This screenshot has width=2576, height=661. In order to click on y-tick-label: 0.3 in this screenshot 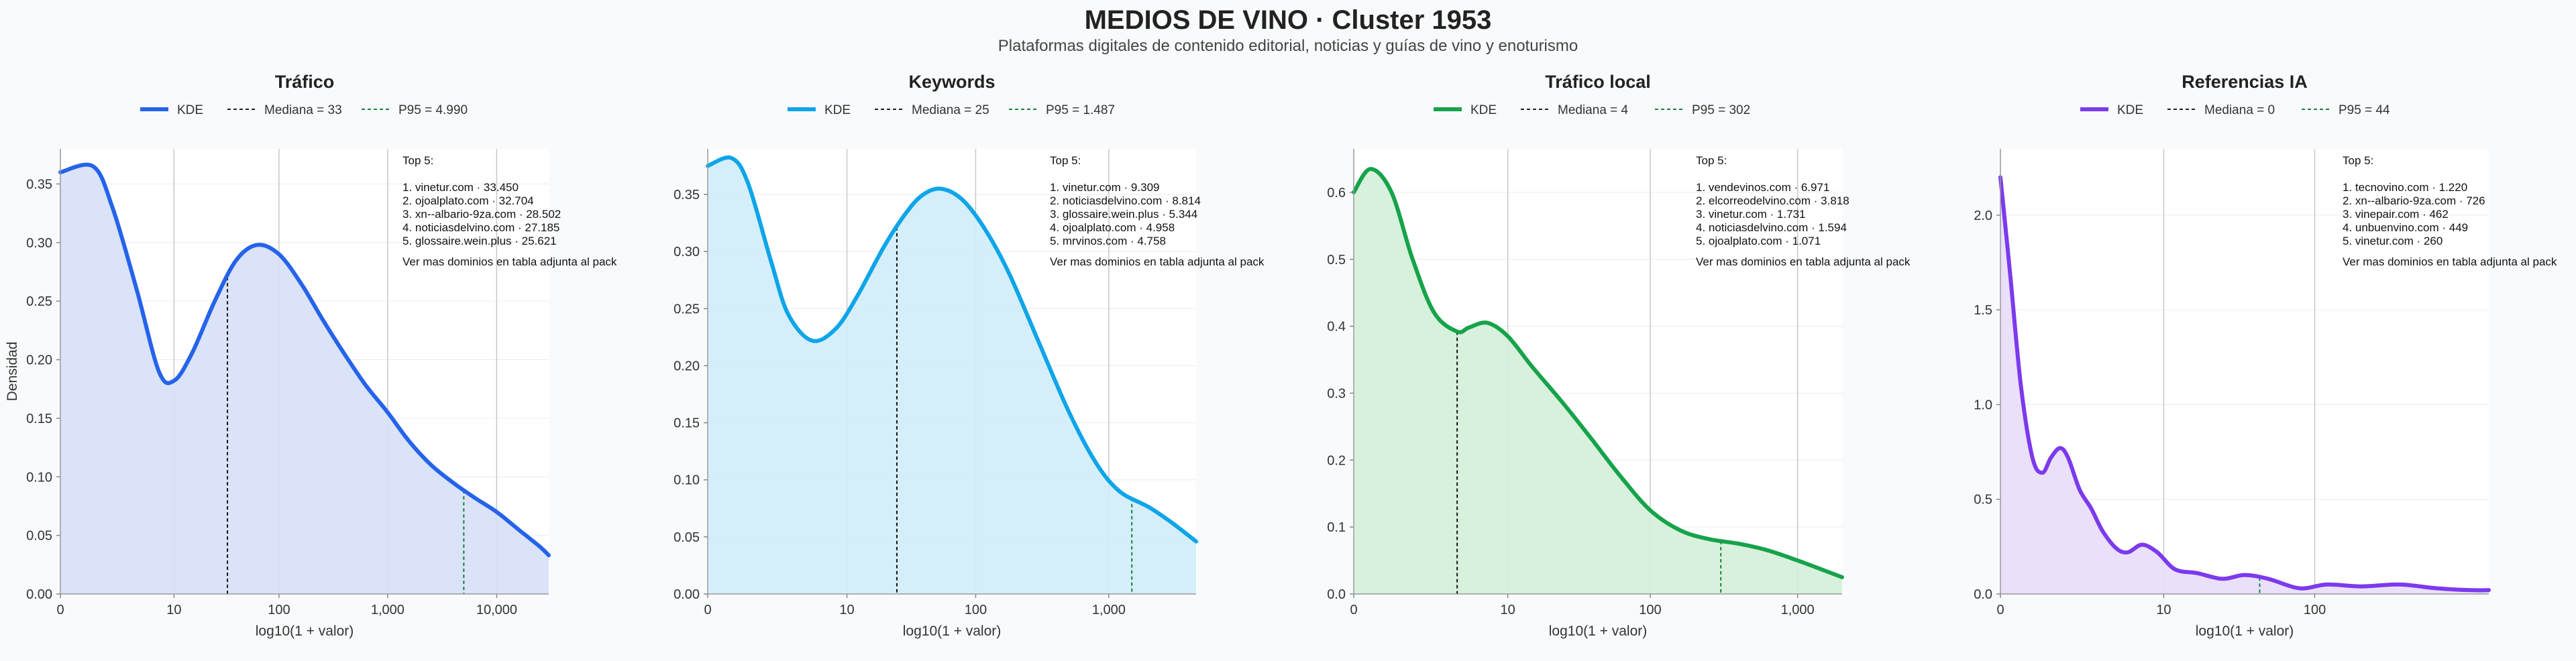, I will do `click(1336, 393)`.